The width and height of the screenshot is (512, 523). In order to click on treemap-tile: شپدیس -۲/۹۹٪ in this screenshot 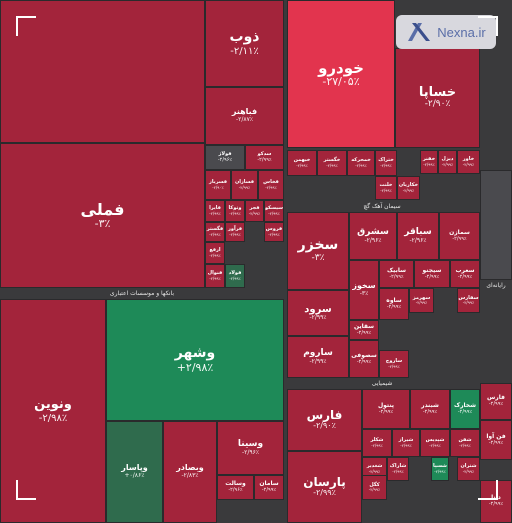, I will do `click(435, 443)`.